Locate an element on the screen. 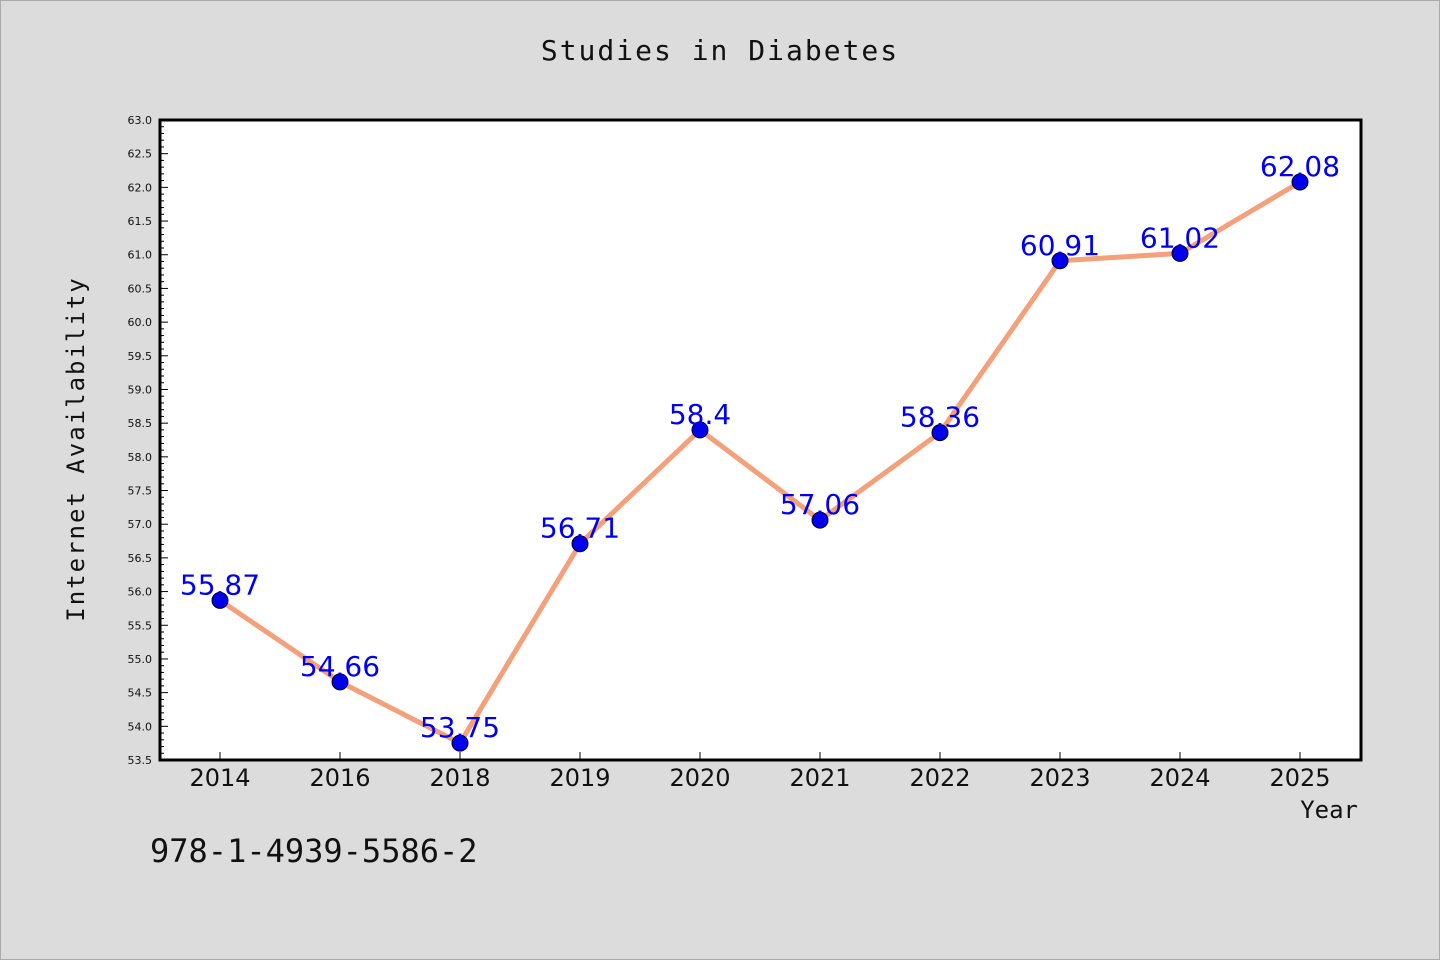 Image resolution: width=1440 pixels, height=960 pixels. data-label: 61.02 is located at coordinates (1180, 237).